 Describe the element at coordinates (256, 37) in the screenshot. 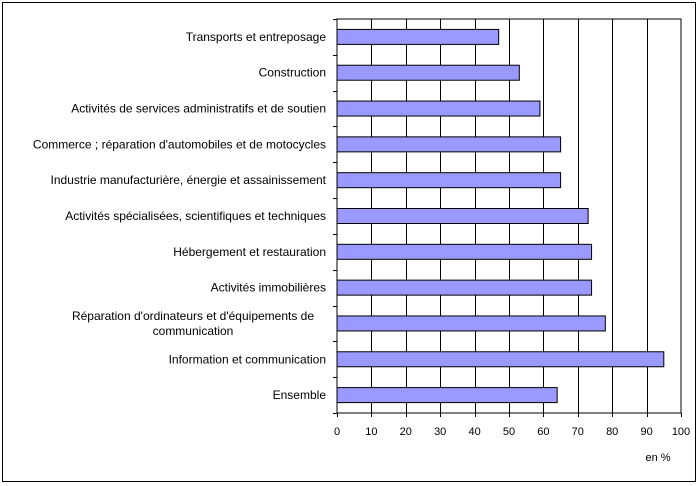

I see `category-label: Transports et entreposage` at that location.